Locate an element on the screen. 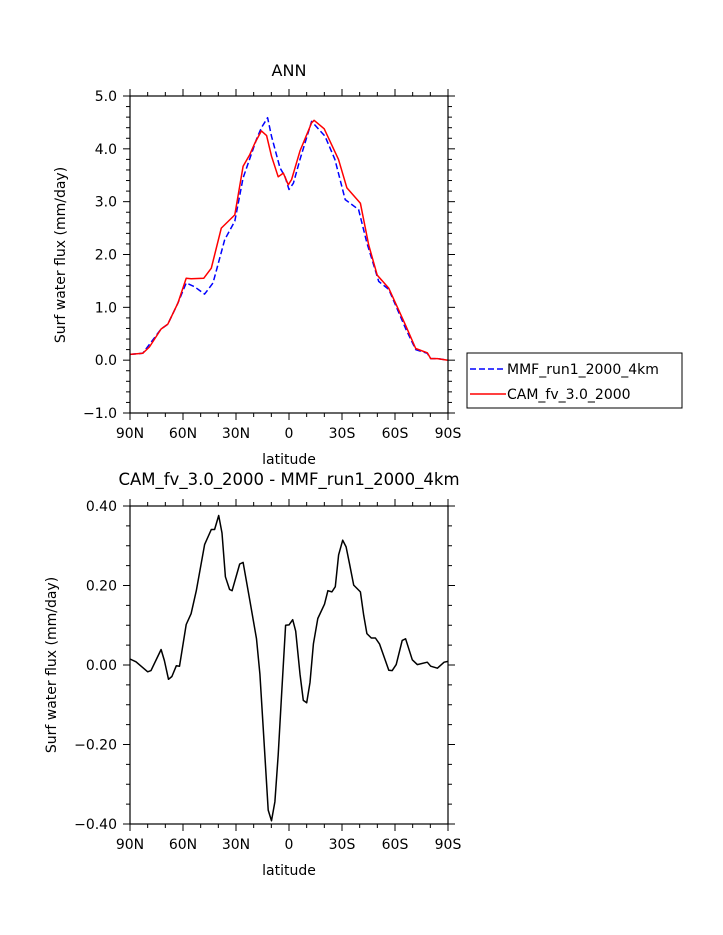 This screenshot has width=723, height=935. chart-title-bottom: CAM_fv_3.0_2000 - MMF_run1_2000_4km is located at coordinates (288, 480).